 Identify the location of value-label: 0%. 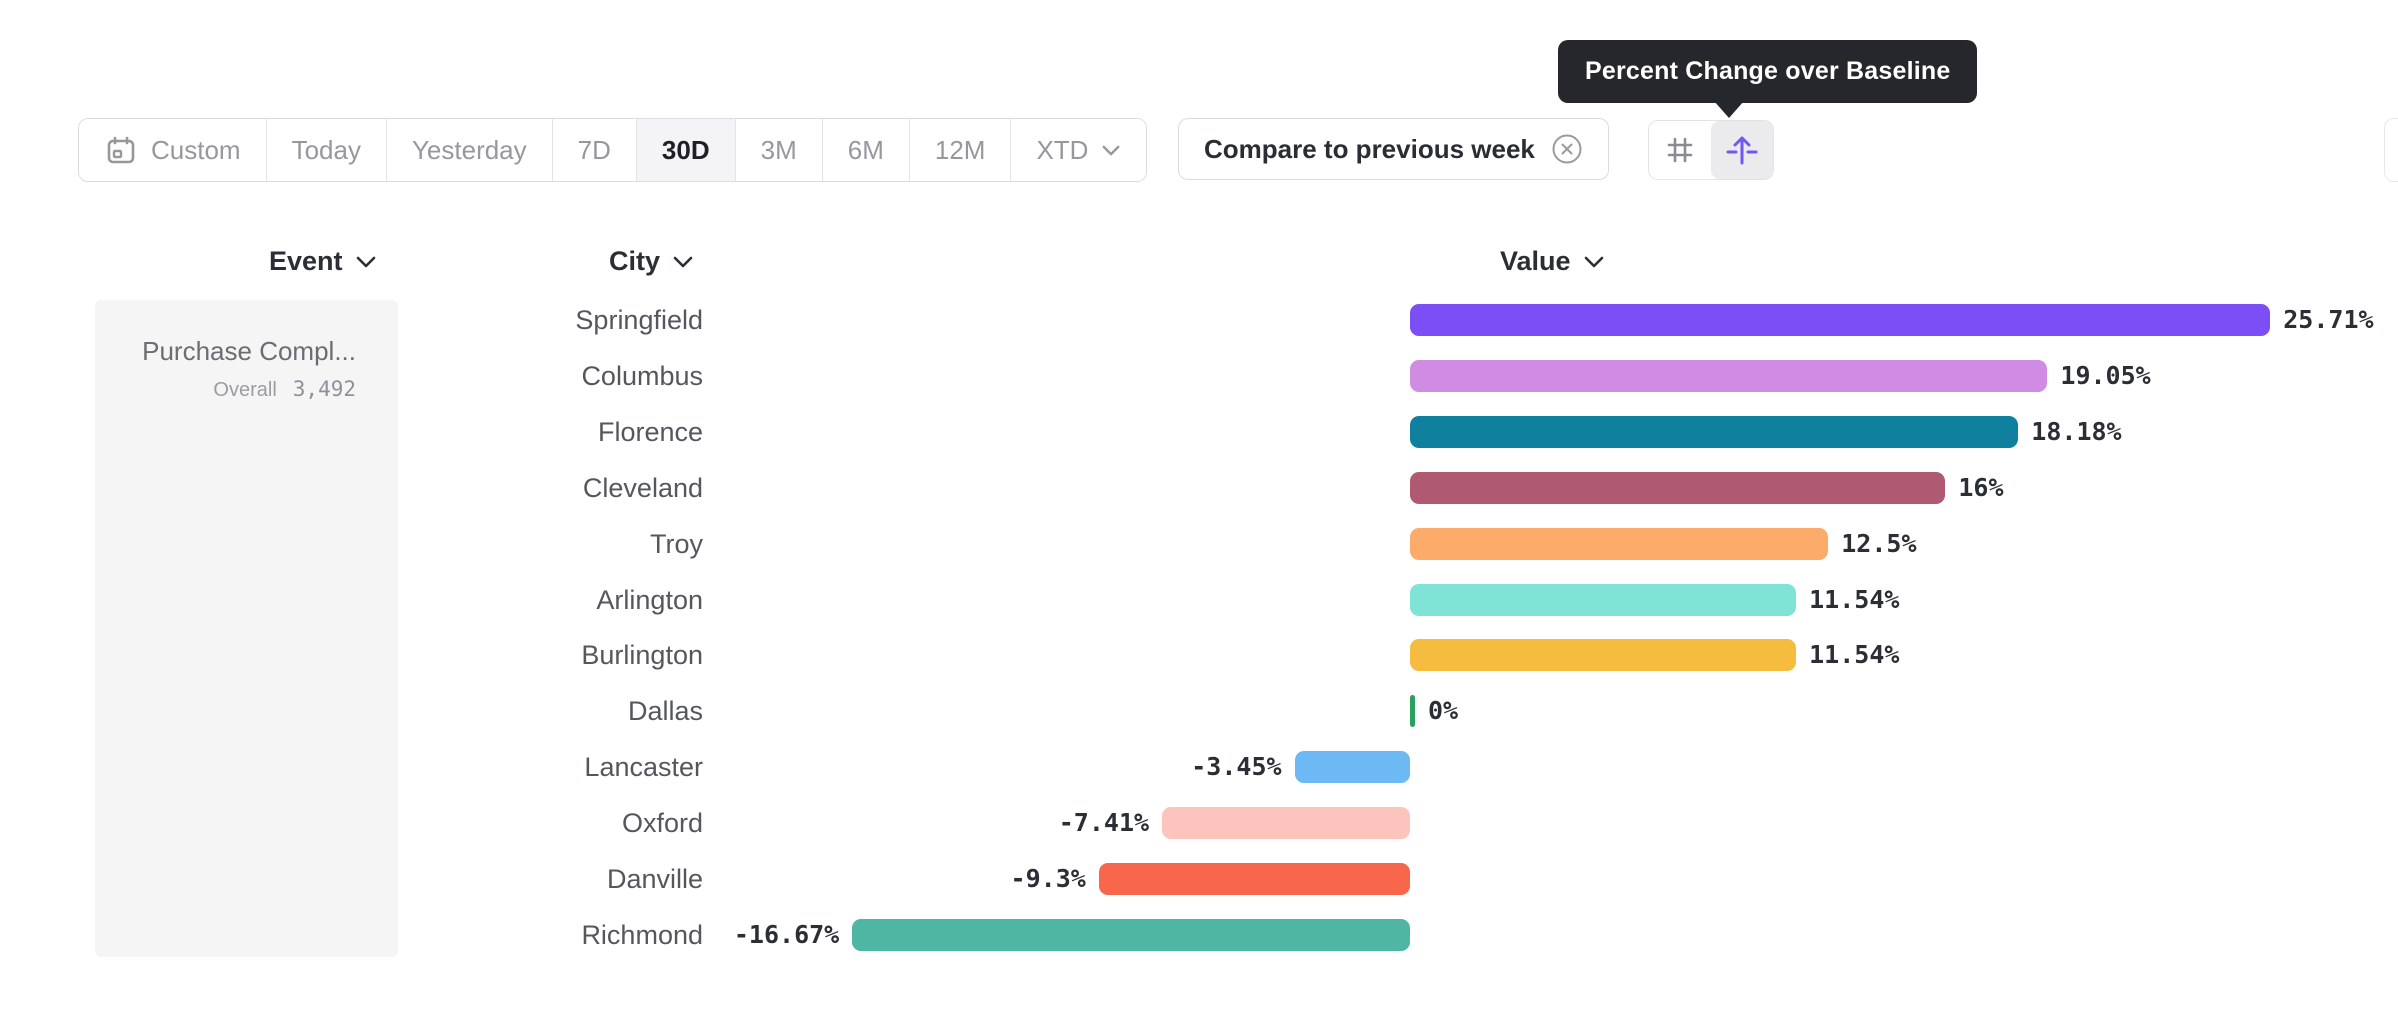
(1443, 711).